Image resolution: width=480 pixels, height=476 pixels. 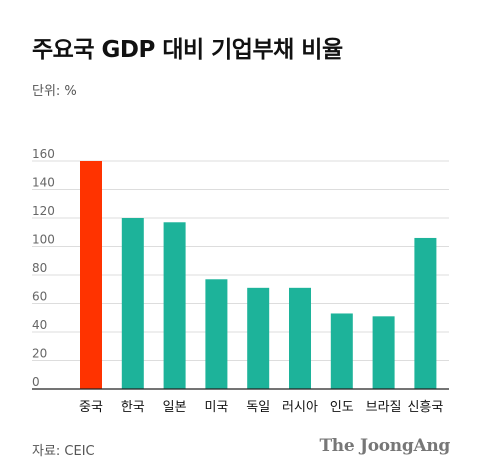 I want to click on y-tick-label: 120, so click(x=43, y=211).